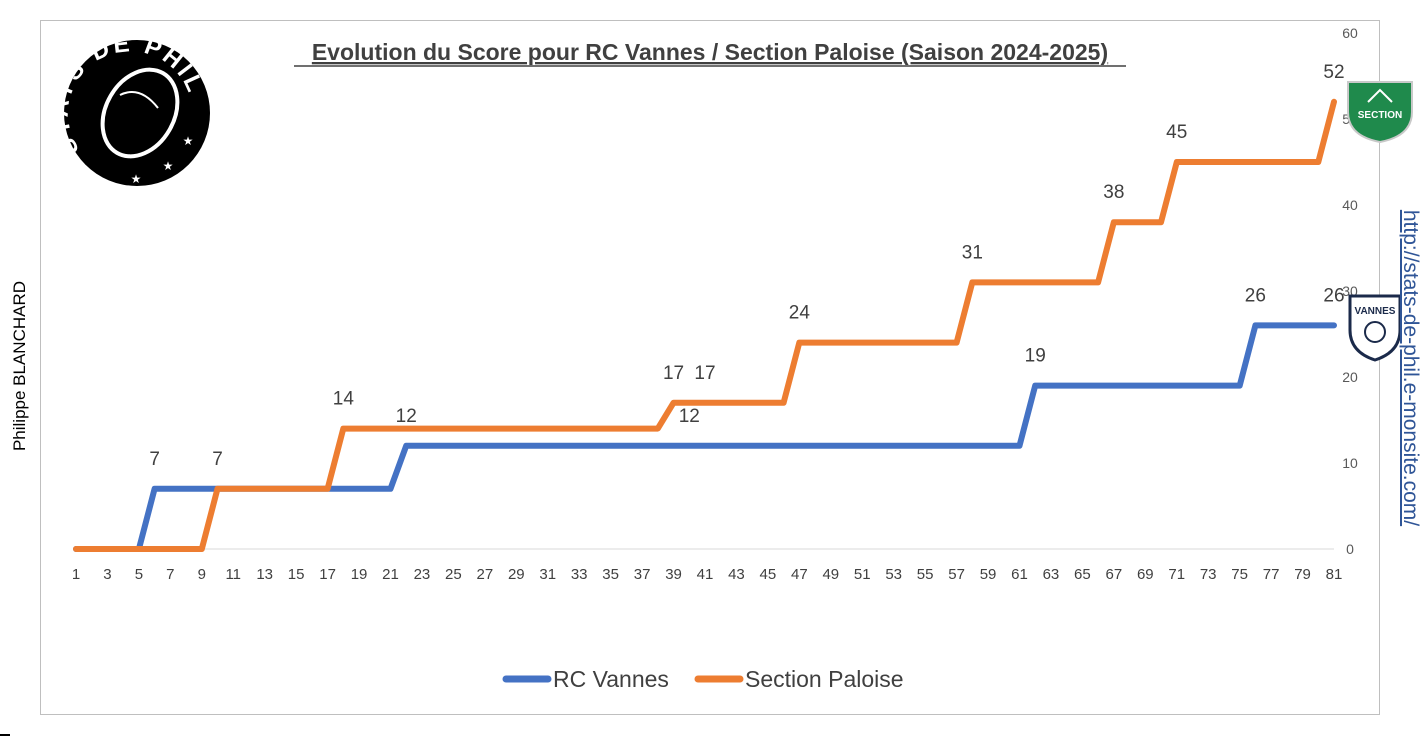 The width and height of the screenshot is (1428, 738). I want to click on rugby-ball-icon, so click(140, 113).